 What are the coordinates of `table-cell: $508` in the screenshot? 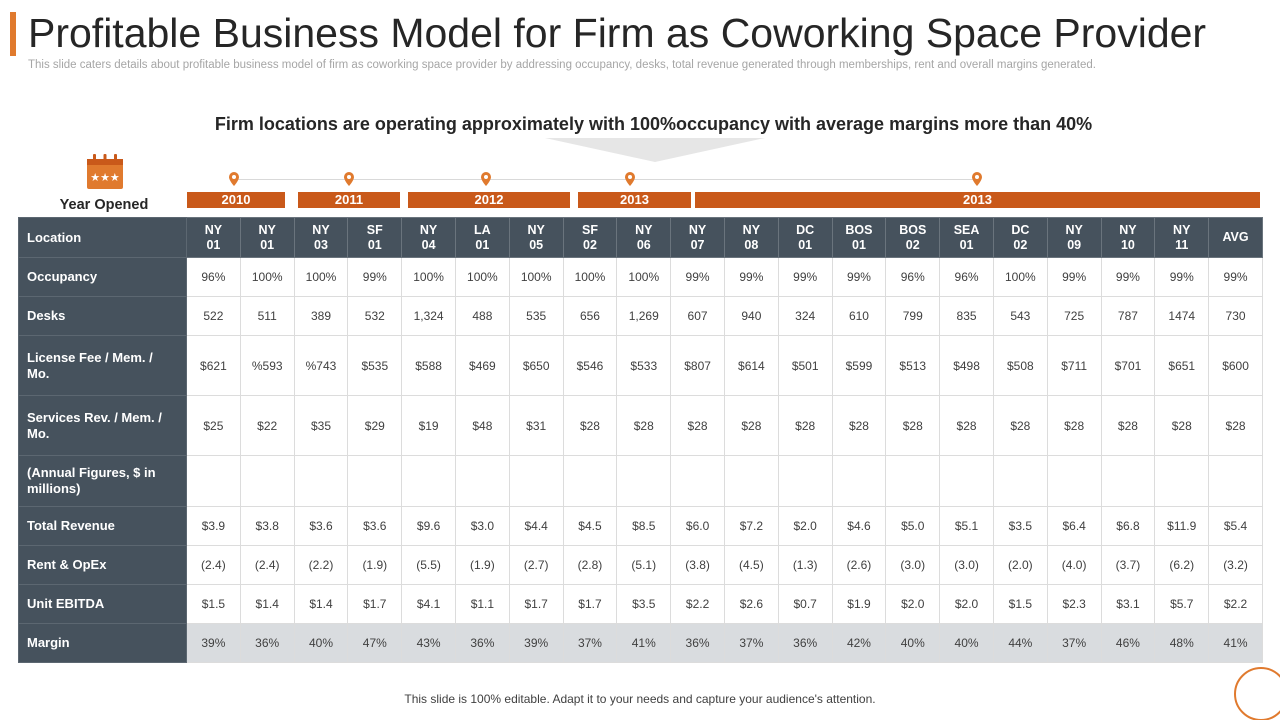 It's located at (1020, 365).